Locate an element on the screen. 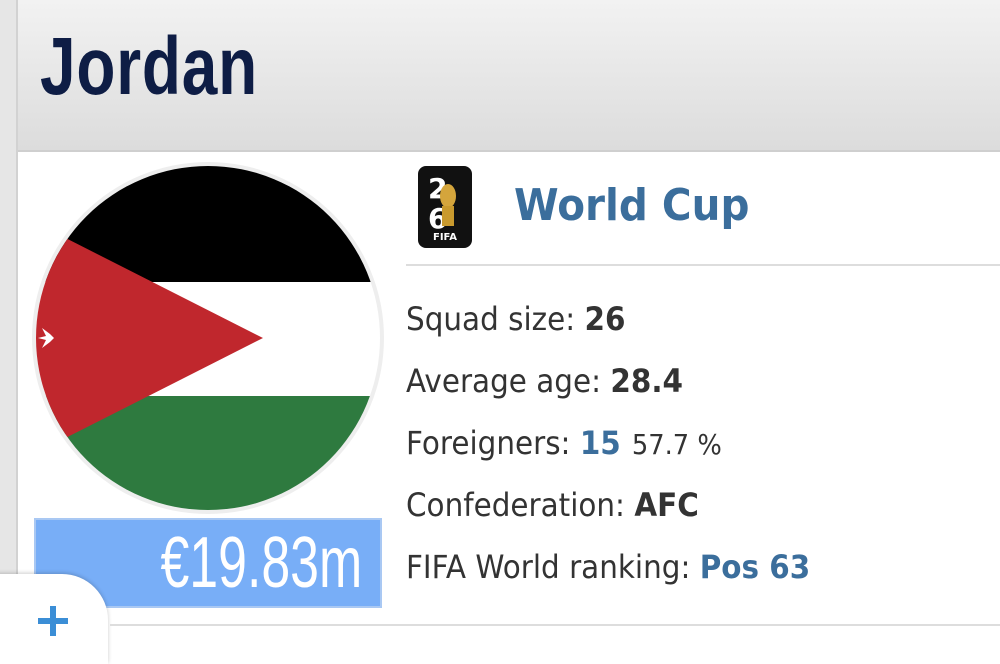  stat-value: AFC is located at coordinates (666, 505).